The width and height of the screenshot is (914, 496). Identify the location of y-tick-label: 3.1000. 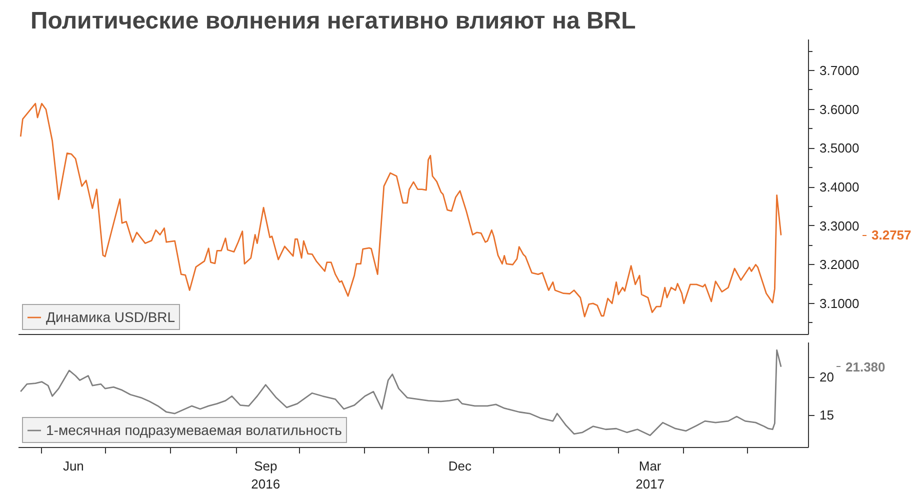
(840, 303).